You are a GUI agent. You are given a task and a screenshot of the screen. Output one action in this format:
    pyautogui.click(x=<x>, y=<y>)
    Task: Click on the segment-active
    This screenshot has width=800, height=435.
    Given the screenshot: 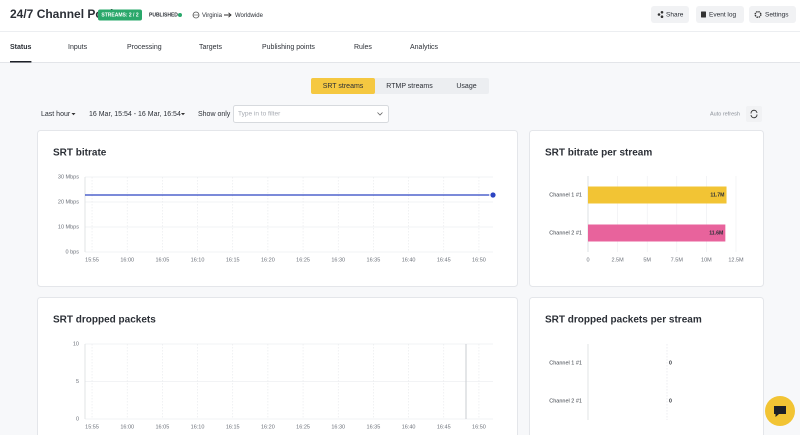 What is the action you would take?
    pyautogui.click(x=343, y=86)
    